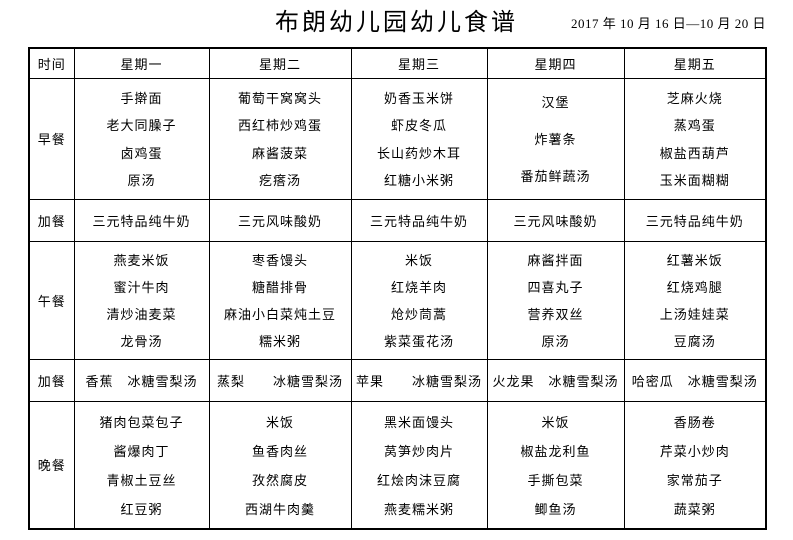 The height and width of the screenshot is (540, 793). I want to click on menu-cell-dinner-tuesday: 米饭 鱼香肉丝 孜然腐皮 西湖牛肉羹, so click(280, 465).